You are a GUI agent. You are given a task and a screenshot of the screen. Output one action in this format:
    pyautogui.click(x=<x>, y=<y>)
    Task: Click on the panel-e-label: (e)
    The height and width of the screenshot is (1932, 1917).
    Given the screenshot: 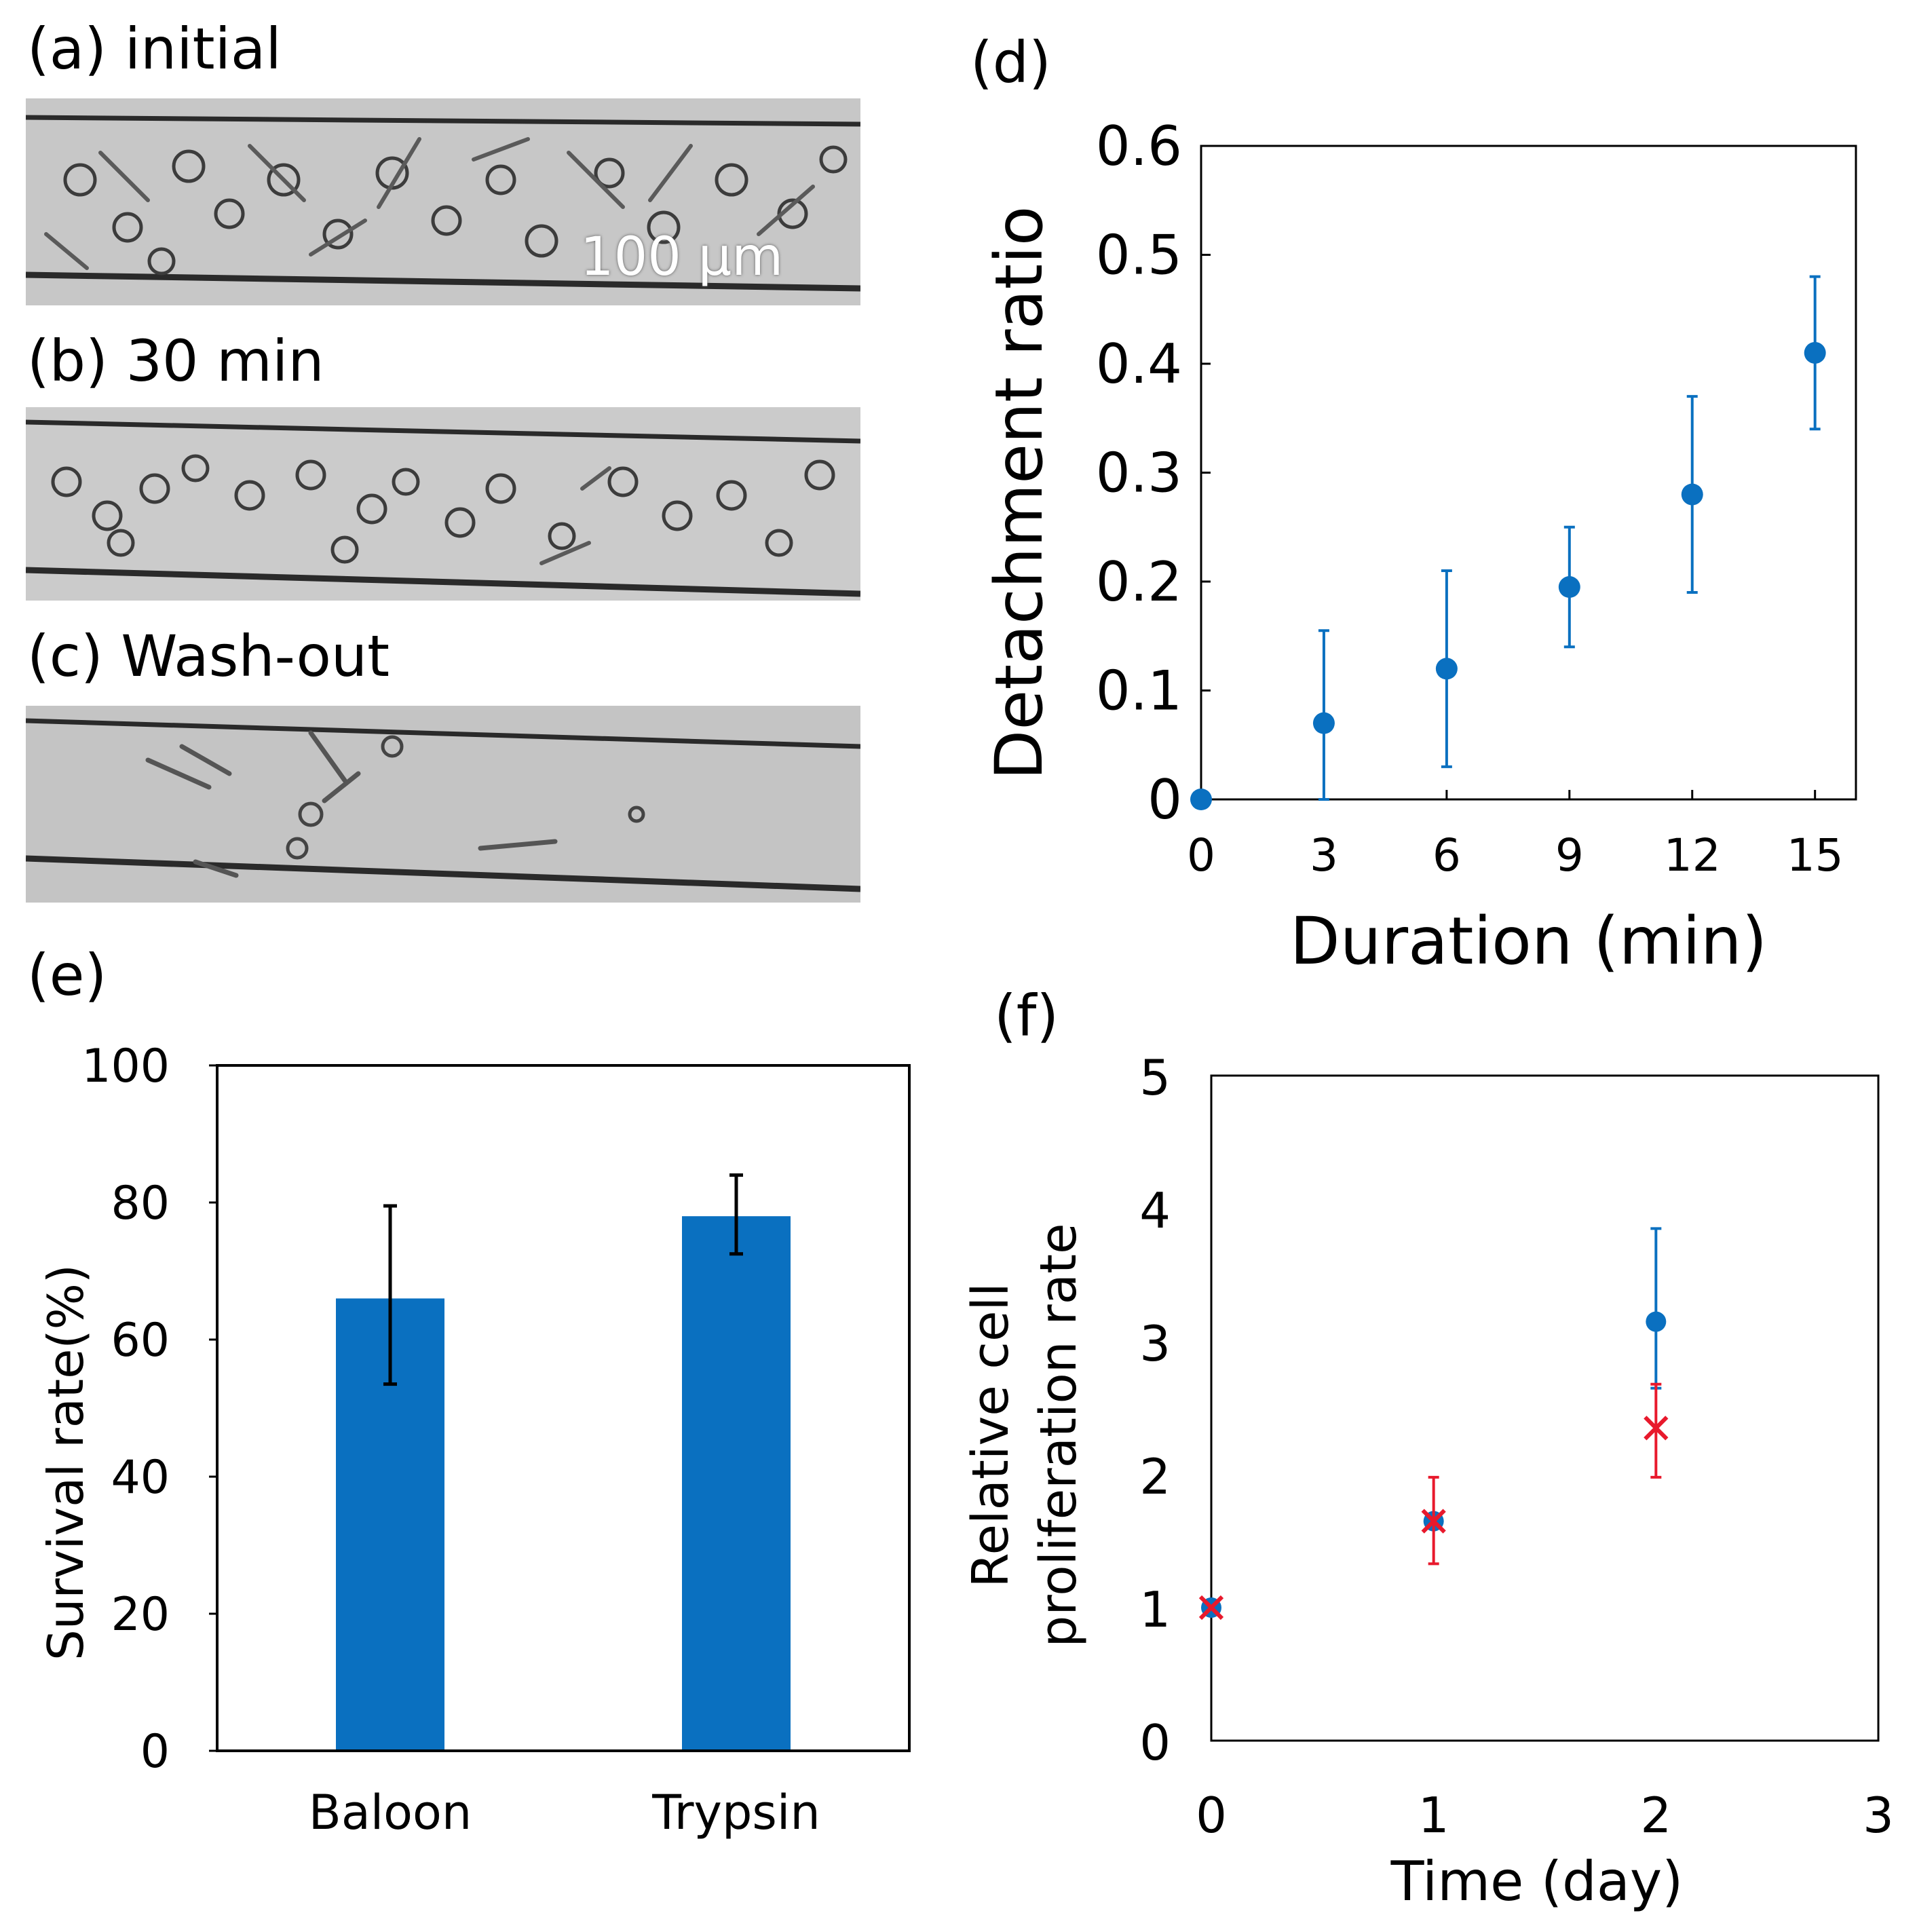 What is the action you would take?
    pyautogui.click(x=67, y=975)
    